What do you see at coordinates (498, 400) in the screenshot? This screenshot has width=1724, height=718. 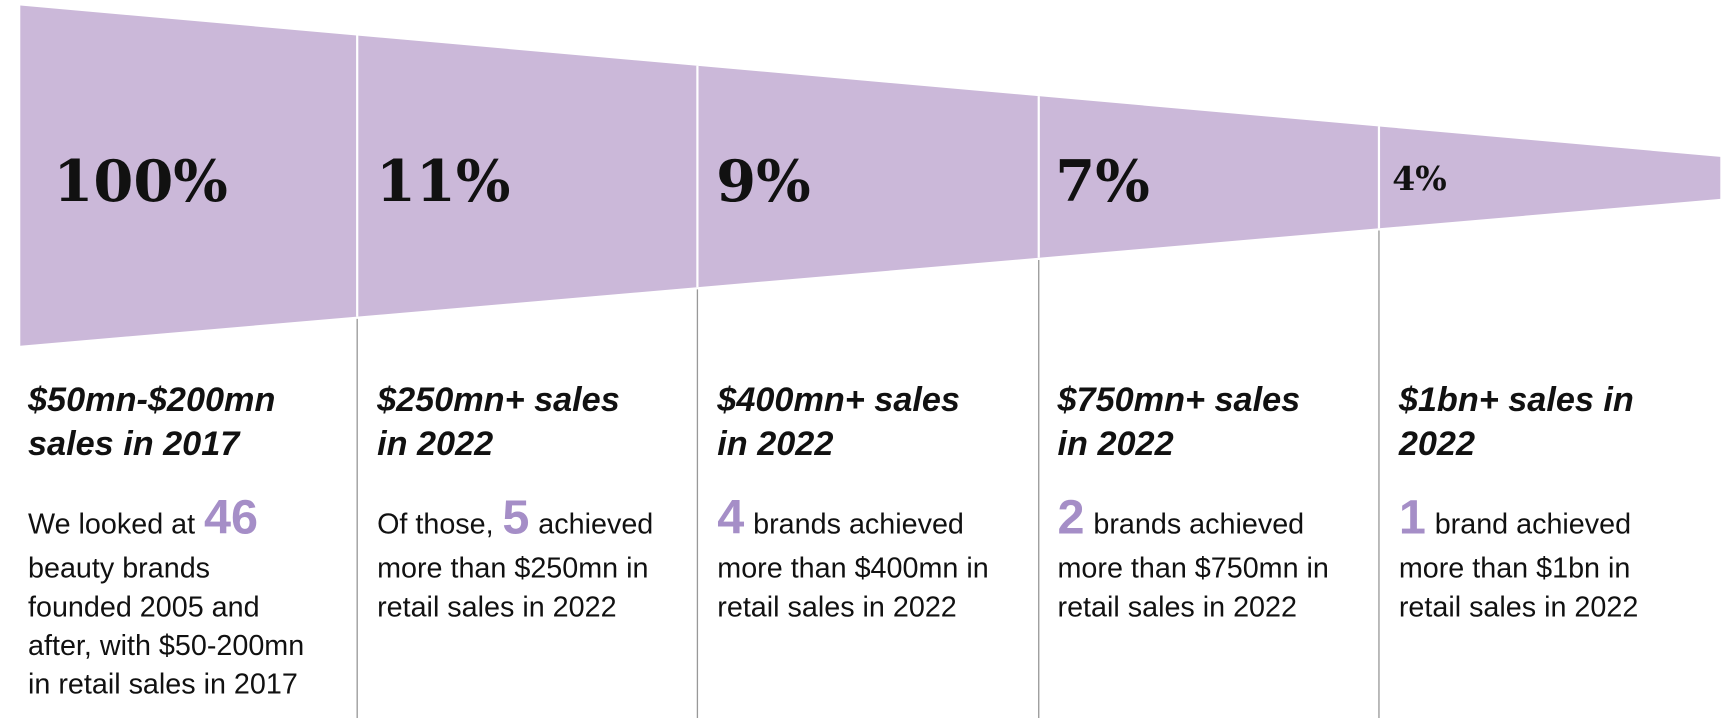 I see `stage-heading: $250mn+ sales` at bounding box center [498, 400].